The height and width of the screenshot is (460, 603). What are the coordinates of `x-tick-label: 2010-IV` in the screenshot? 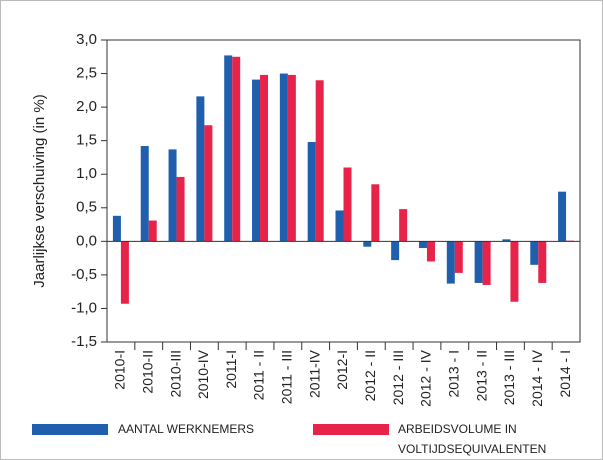 It's located at (203, 374).